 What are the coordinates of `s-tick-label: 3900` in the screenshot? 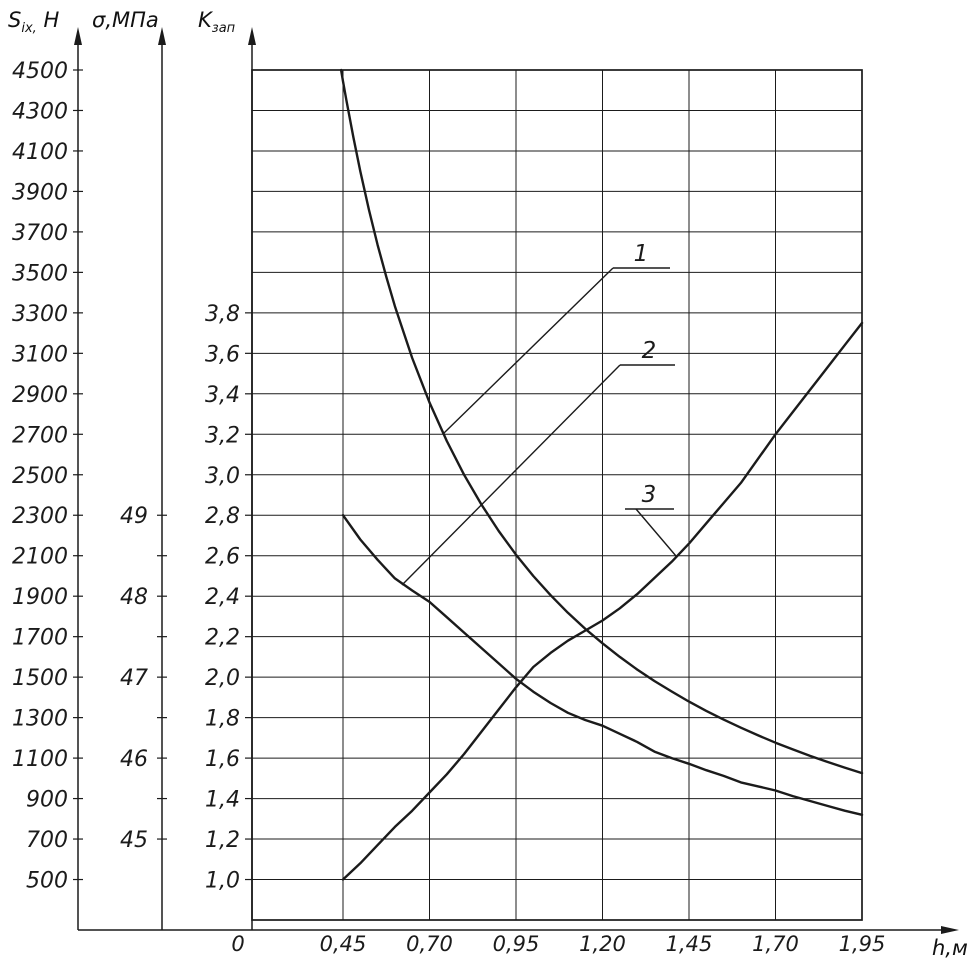 It's located at (40, 192).